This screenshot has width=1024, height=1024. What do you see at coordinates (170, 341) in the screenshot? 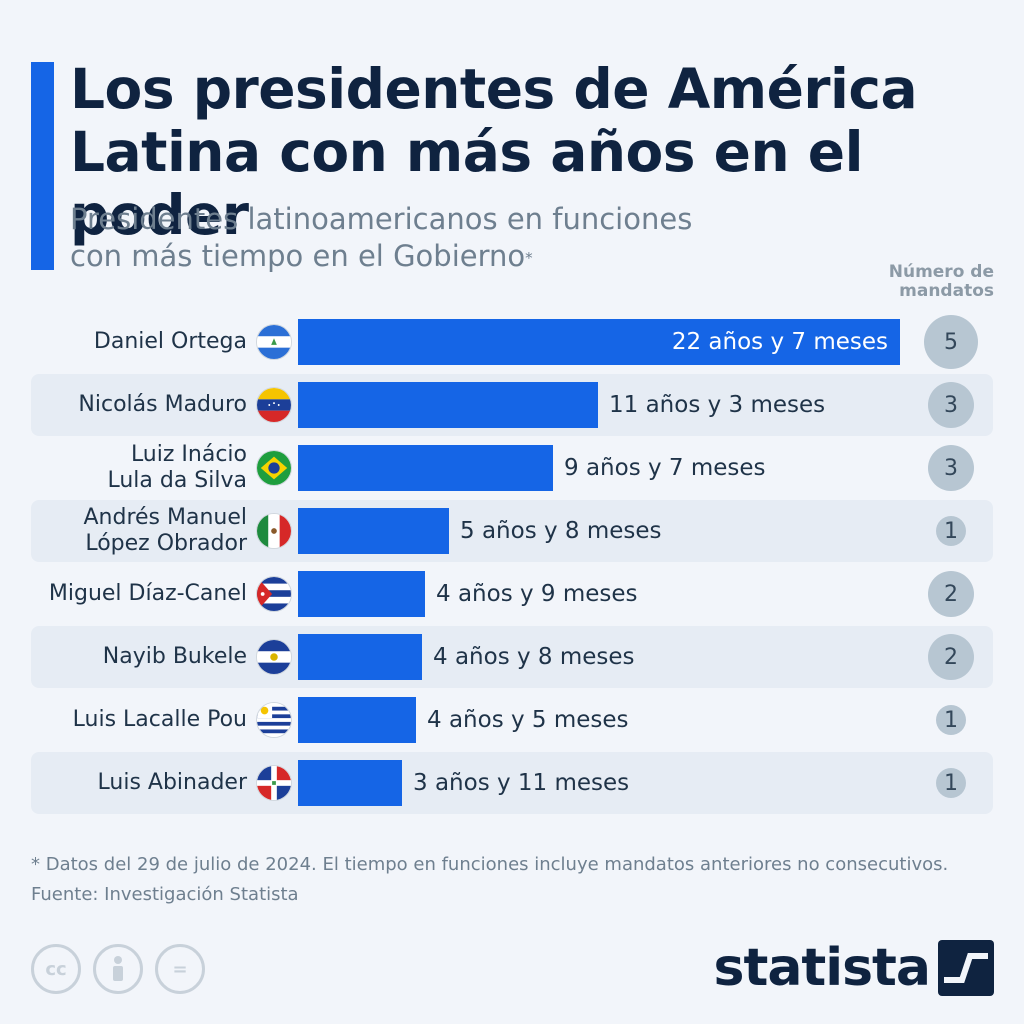
I see `category-label: Daniel Ortega` at bounding box center [170, 341].